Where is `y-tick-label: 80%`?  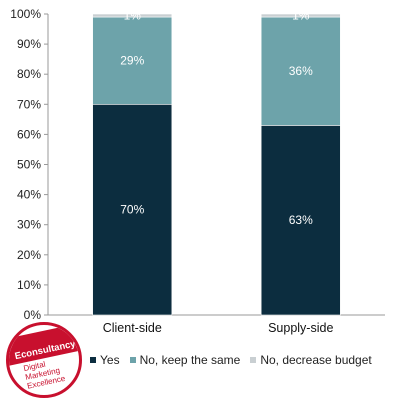
y-tick-label: 80% is located at coordinates (29, 74).